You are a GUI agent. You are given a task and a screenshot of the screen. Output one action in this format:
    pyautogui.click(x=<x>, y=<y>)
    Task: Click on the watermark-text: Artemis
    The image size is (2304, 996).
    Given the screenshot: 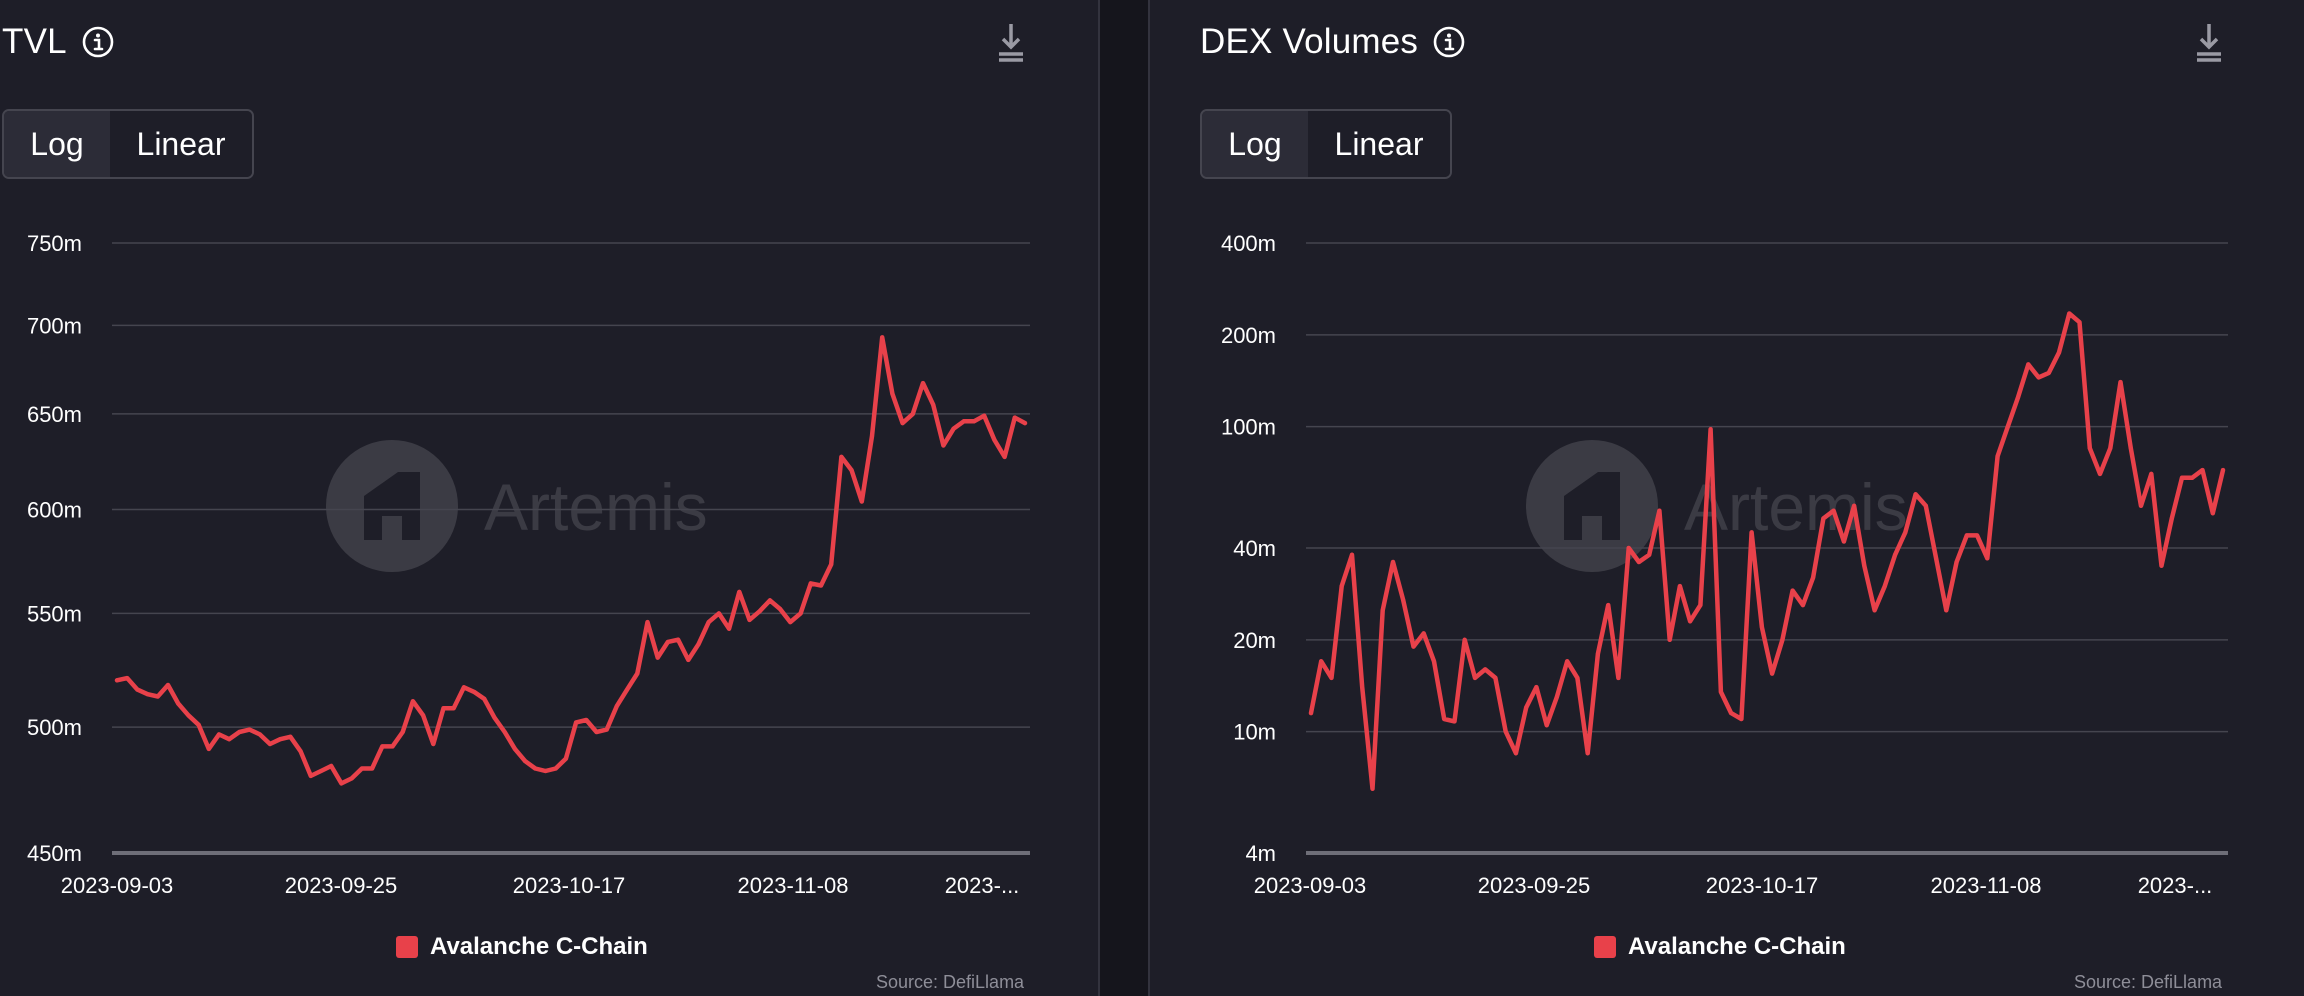 What is the action you would take?
    pyautogui.click(x=596, y=507)
    